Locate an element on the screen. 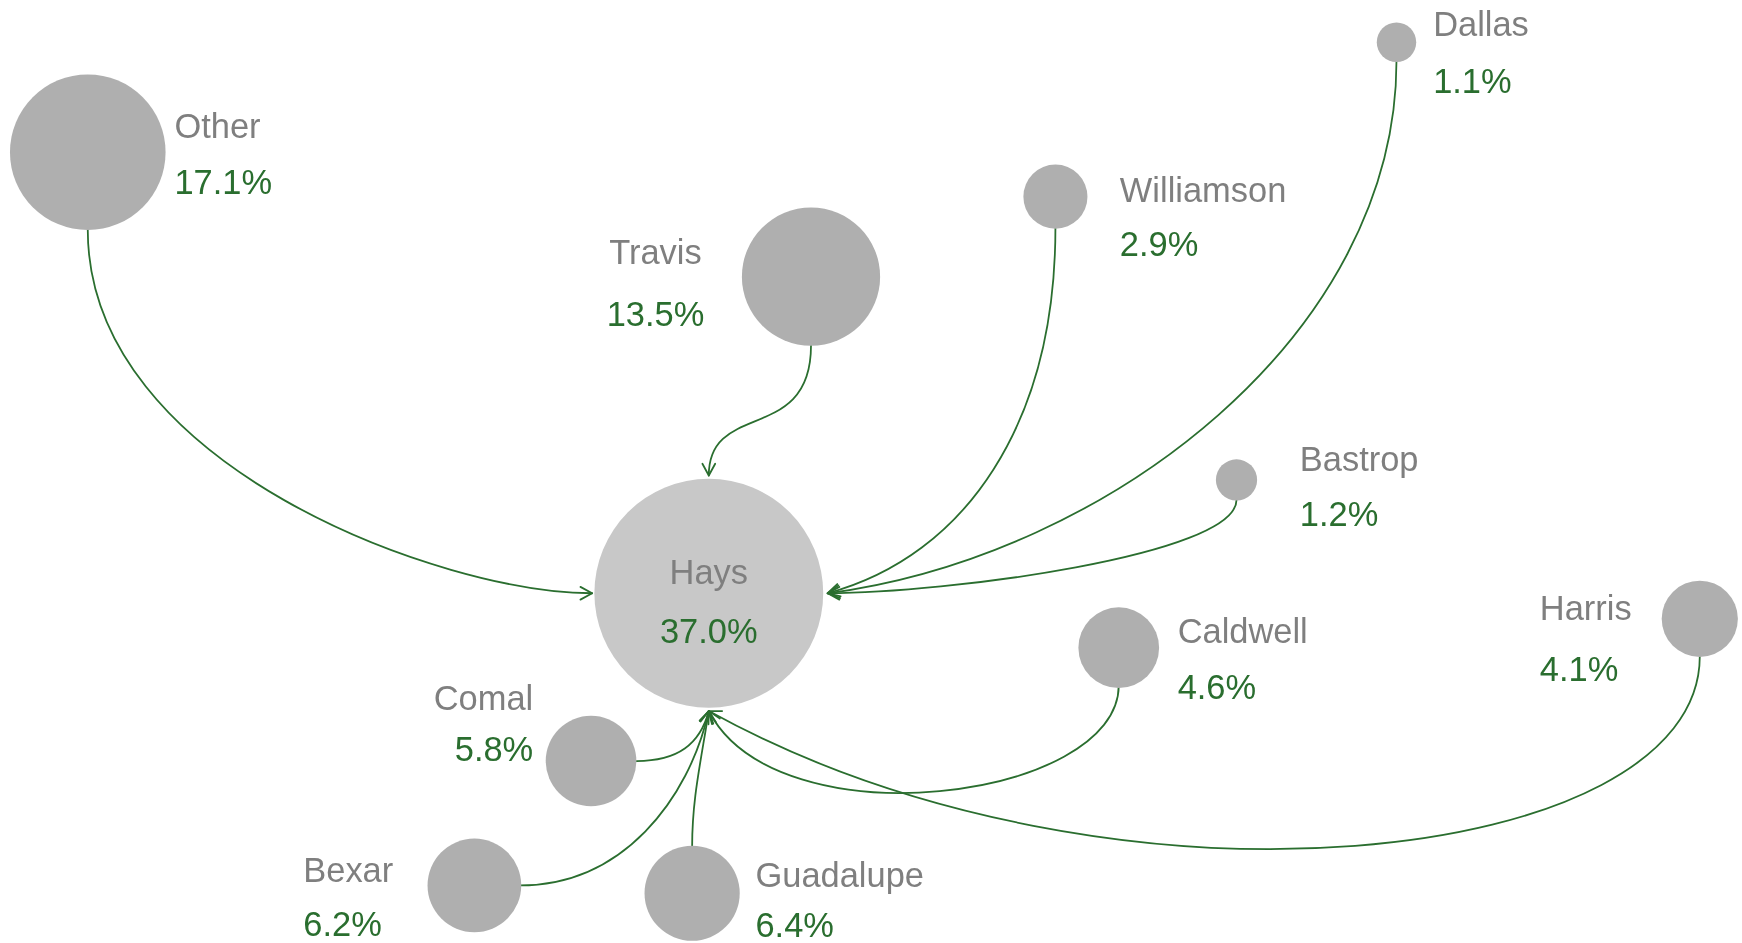  category-label: Harris is located at coordinates (1585, 607).